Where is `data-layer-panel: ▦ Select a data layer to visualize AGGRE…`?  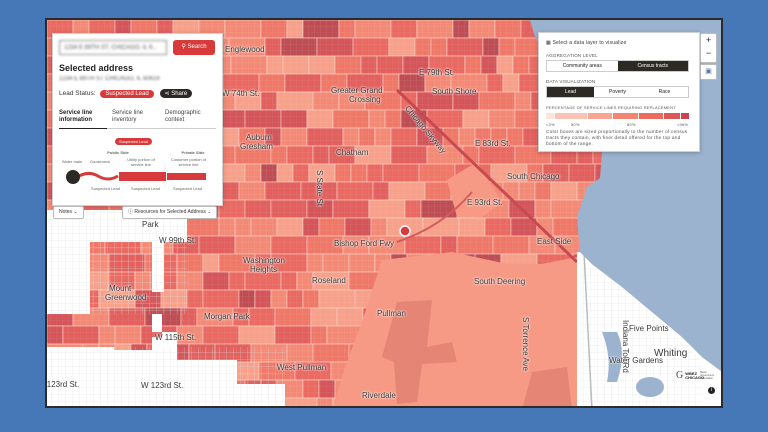 data-layer-panel: ▦ Select a data layer to visualize AGGRE… is located at coordinates (619, 92).